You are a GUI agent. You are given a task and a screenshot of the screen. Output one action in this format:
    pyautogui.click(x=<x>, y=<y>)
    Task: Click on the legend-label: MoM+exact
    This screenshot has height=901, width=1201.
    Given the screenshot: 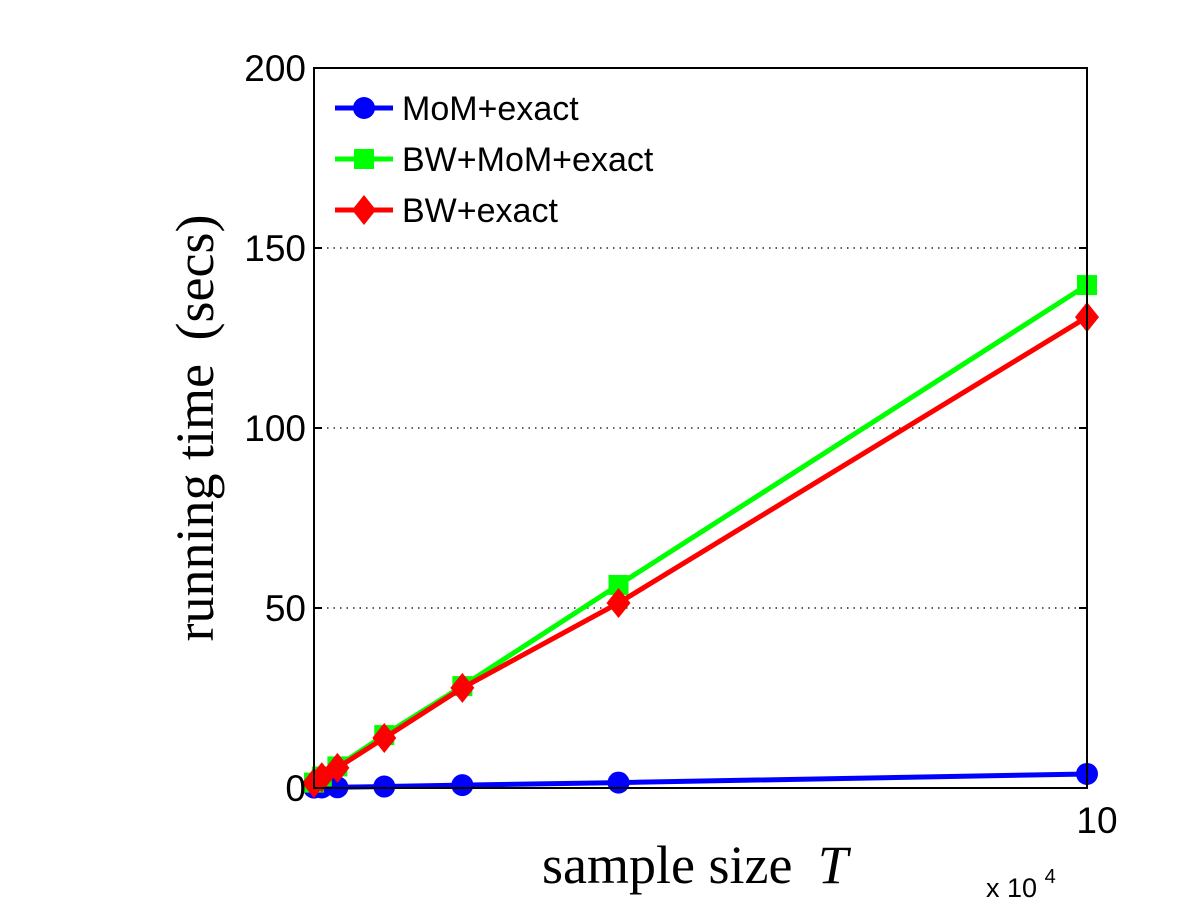 What is the action you would take?
    pyautogui.click(x=490, y=109)
    